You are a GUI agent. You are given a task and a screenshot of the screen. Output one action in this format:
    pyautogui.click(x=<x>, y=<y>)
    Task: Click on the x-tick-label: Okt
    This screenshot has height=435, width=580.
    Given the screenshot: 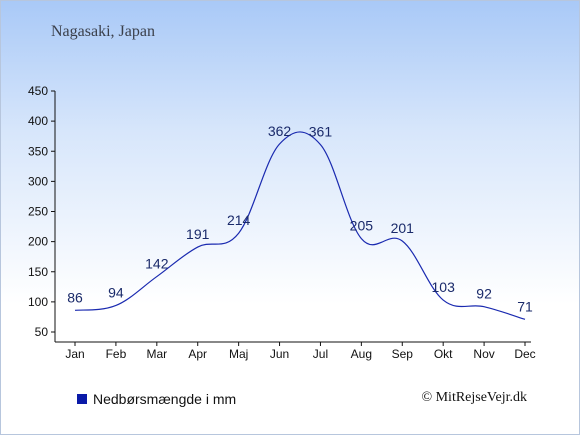 What is the action you would take?
    pyautogui.click(x=443, y=354)
    